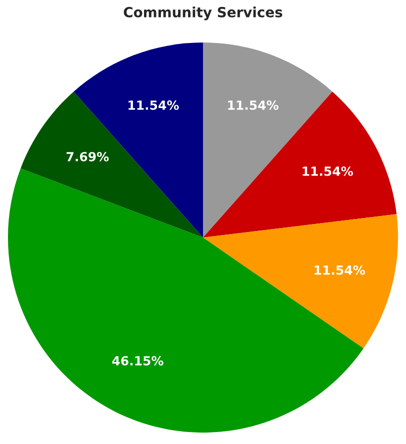 This screenshot has height=444, width=406. What do you see at coordinates (203, 13) in the screenshot?
I see `chart-title: Community Services` at bounding box center [203, 13].